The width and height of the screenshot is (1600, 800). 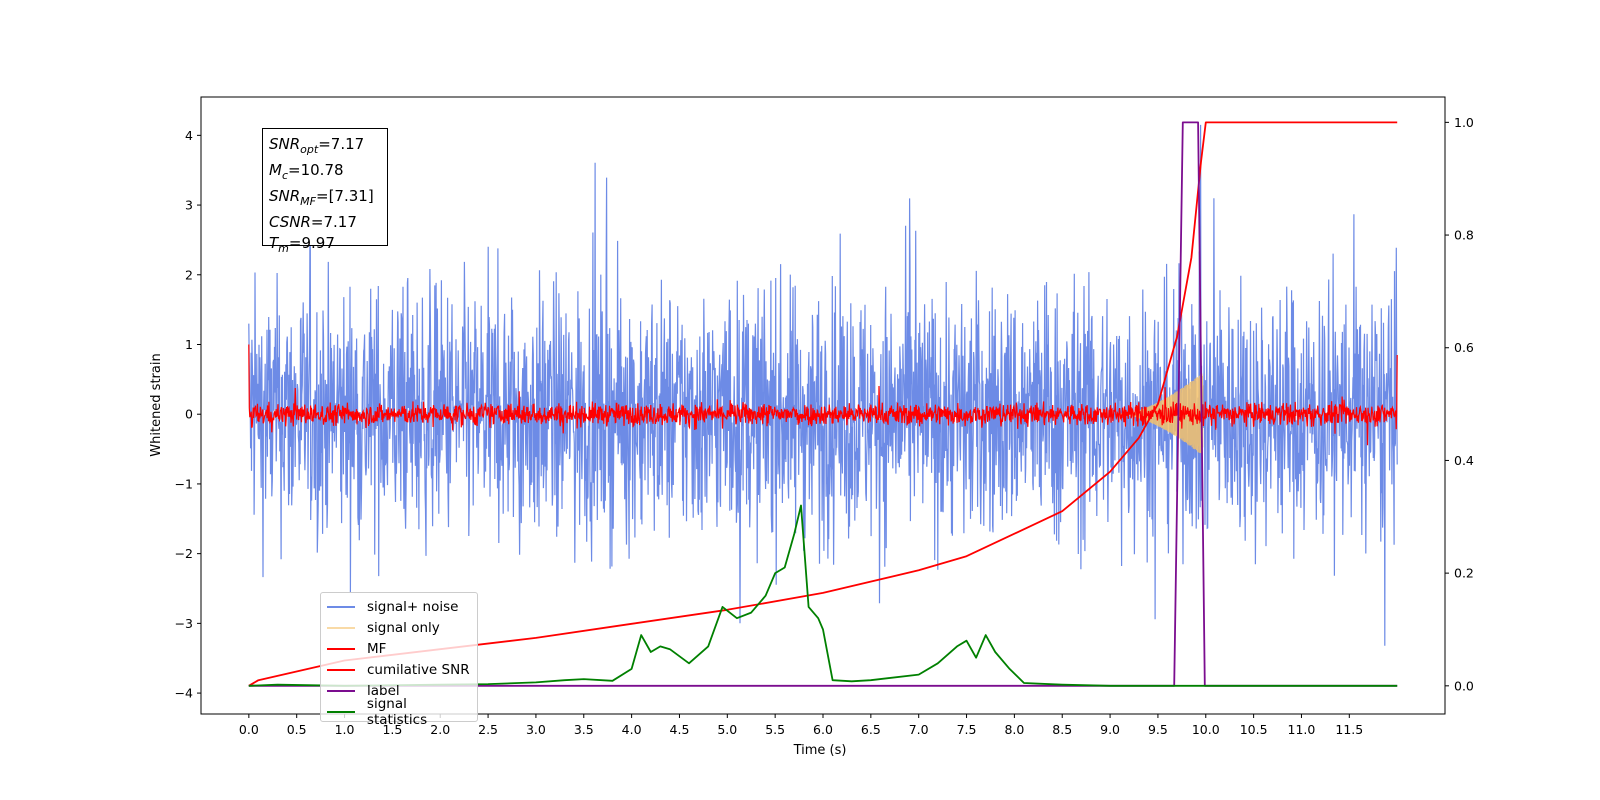 What do you see at coordinates (313, 222) in the screenshot?
I see `csnr-line: CSNR=7.17` at bounding box center [313, 222].